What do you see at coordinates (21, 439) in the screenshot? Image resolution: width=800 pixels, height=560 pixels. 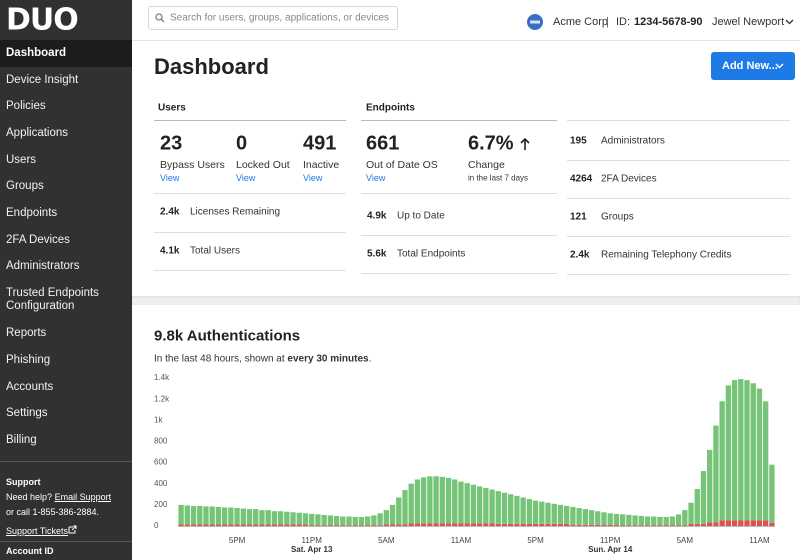 I see `nav-item: Billing` at bounding box center [21, 439].